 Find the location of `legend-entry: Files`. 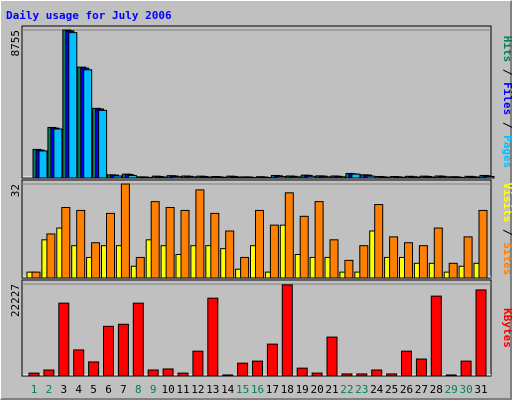

legend-entry: Files is located at coordinates (506, 98).